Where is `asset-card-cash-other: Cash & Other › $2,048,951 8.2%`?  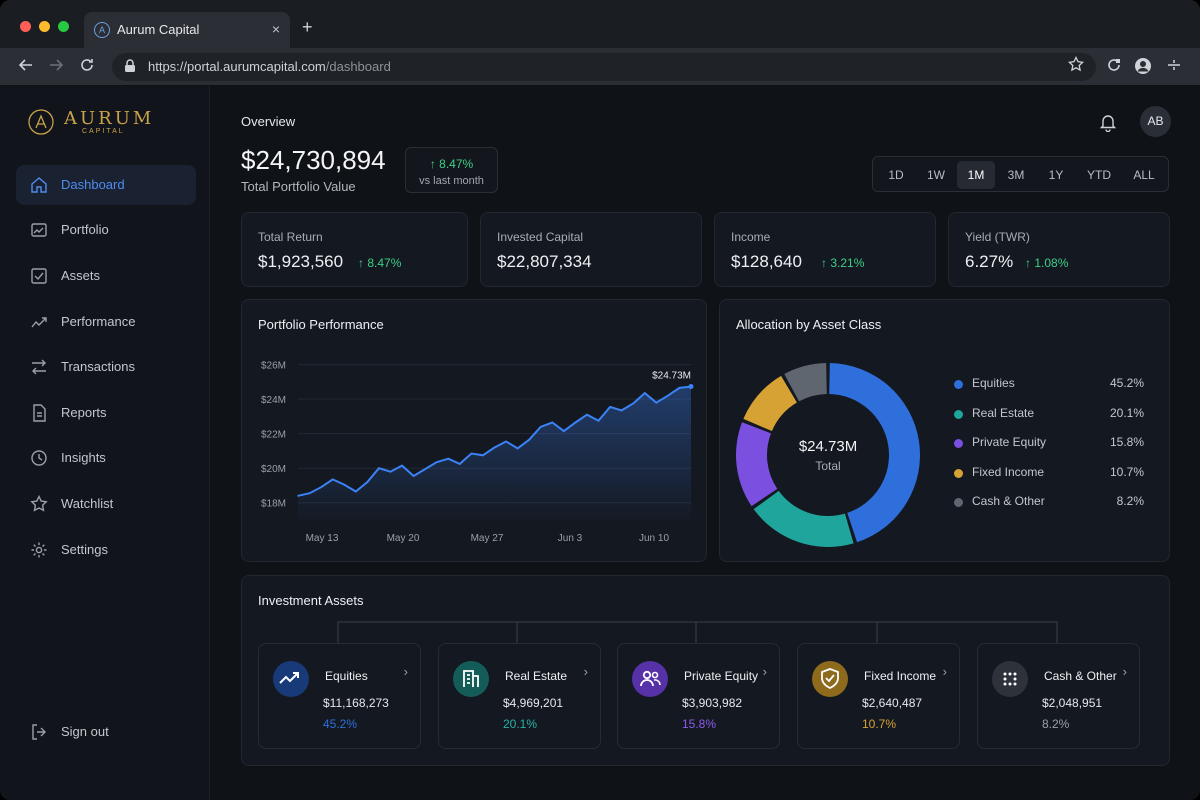
asset-card-cash-other: Cash & Other › $2,048,951 8.2% is located at coordinates (1058, 696).